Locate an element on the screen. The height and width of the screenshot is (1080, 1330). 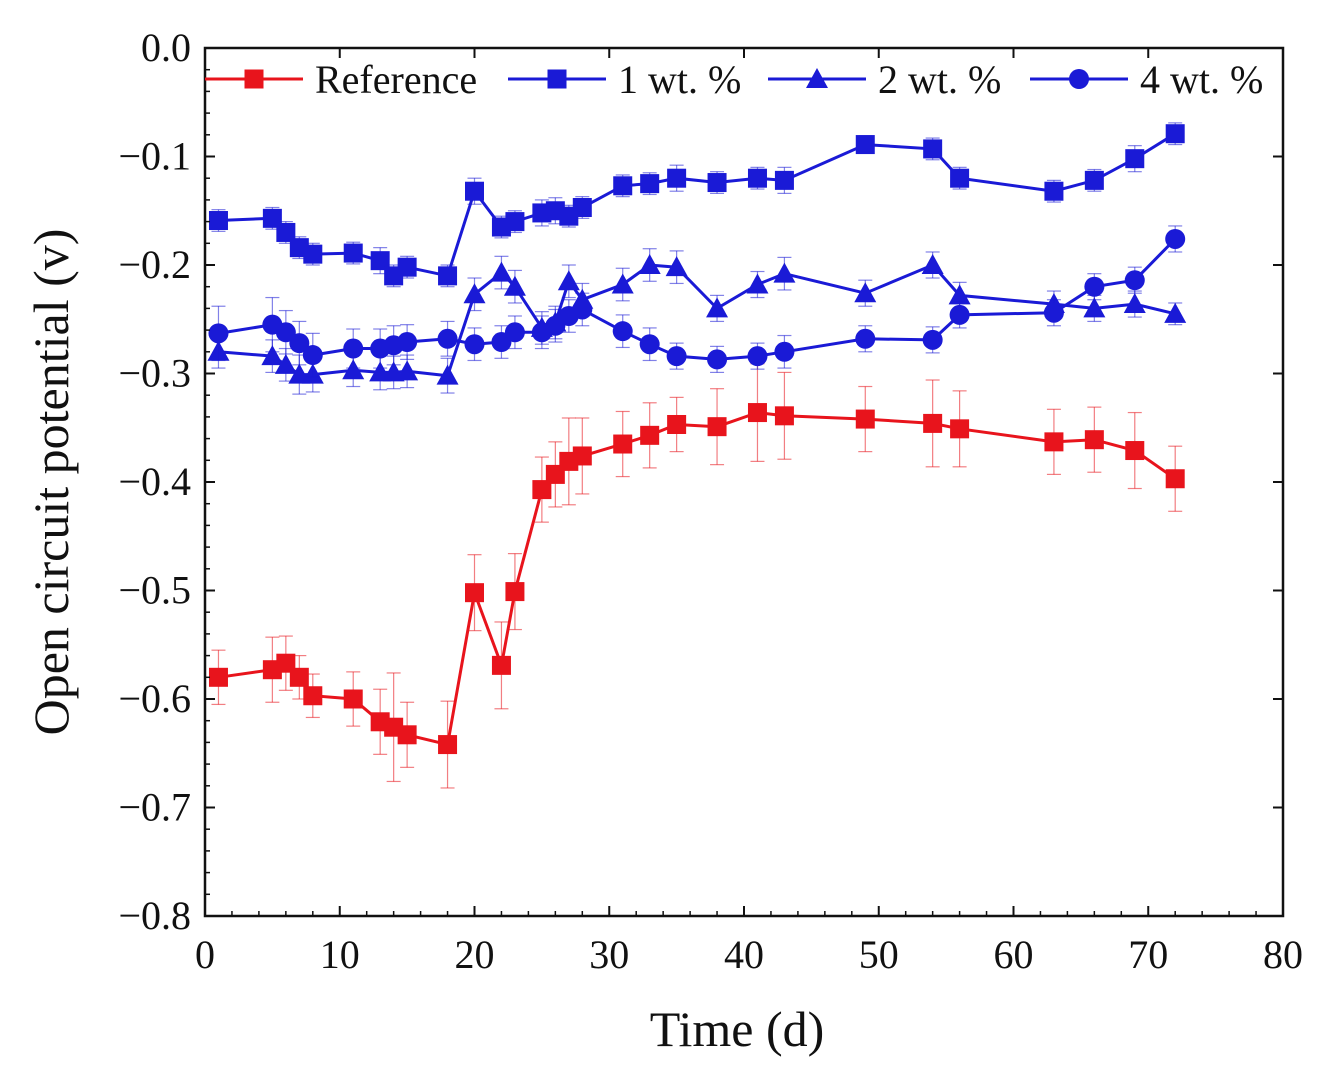
legend-label: 4 wt. % is located at coordinates (1201, 79).